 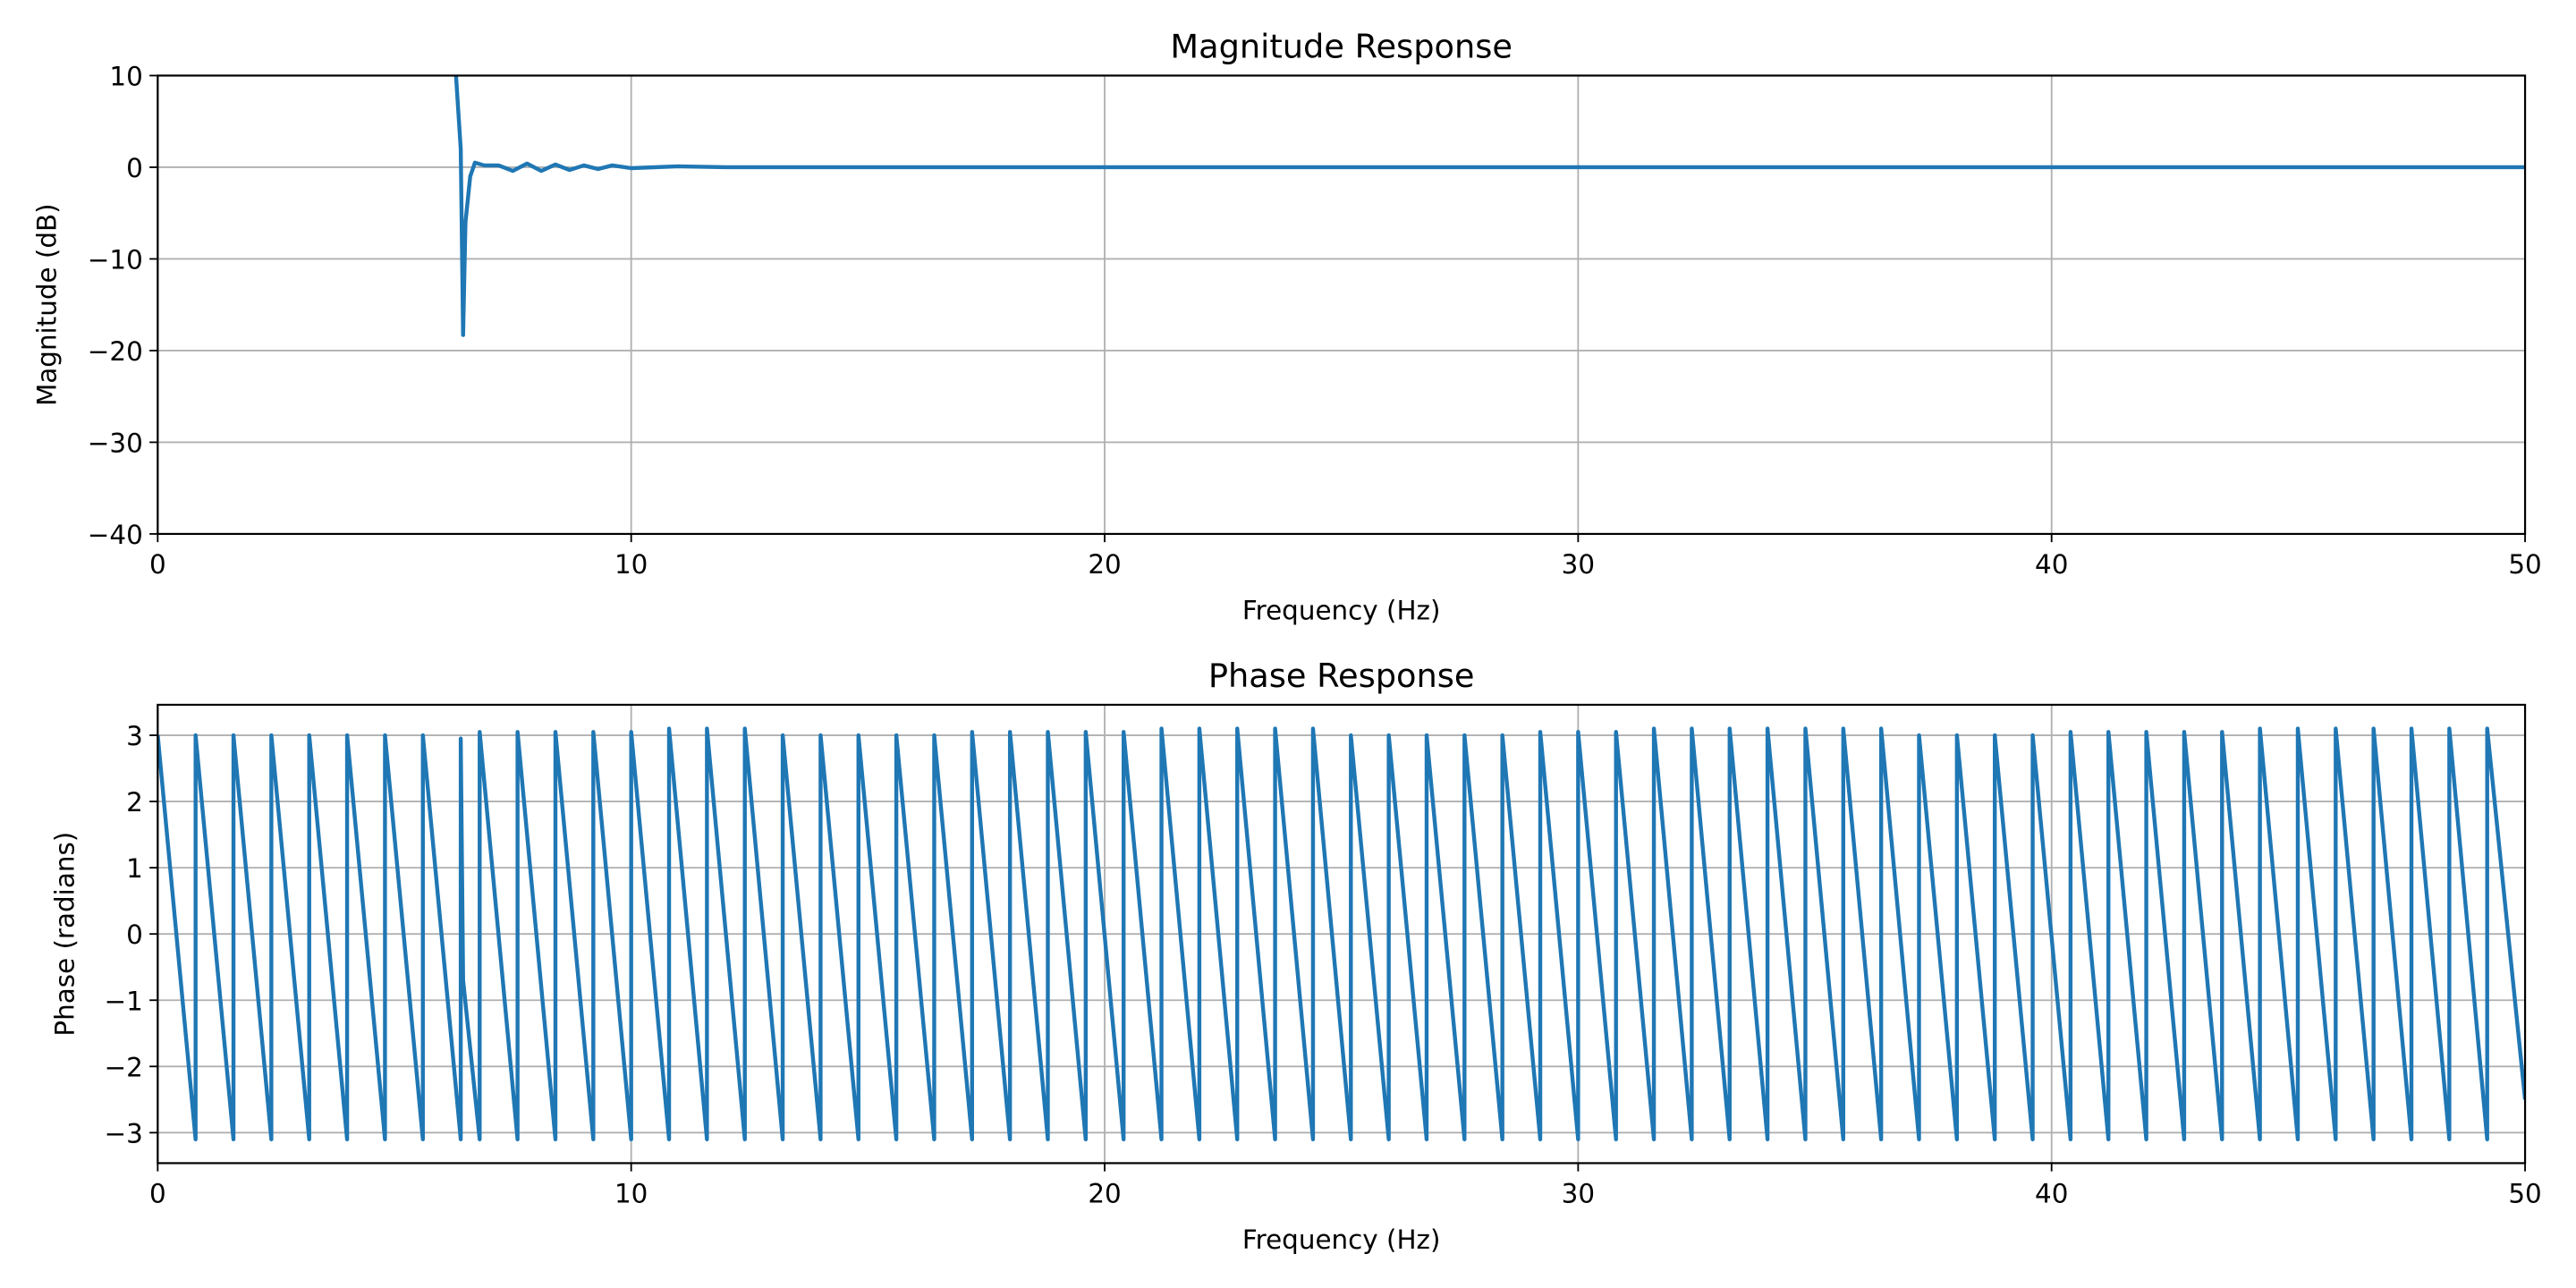 What do you see at coordinates (115, 351) in the screenshot?
I see `y-tick-label: −20` at bounding box center [115, 351].